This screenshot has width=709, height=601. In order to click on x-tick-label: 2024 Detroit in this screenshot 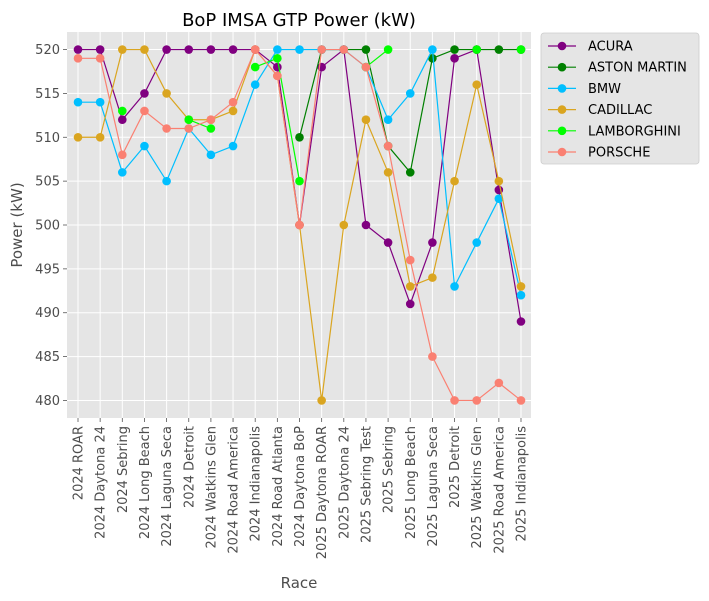, I will do `click(189, 467)`.